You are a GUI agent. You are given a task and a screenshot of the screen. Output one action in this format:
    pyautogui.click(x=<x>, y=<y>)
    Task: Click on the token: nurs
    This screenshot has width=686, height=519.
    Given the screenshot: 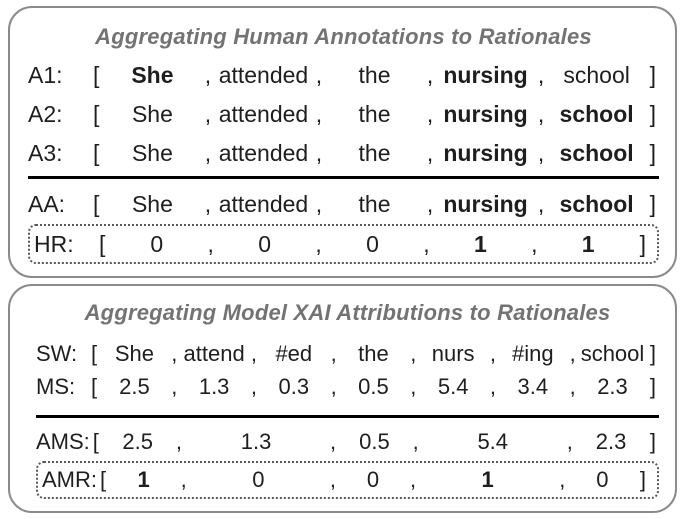 What is the action you would take?
    pyautogui.click(x=453, y=353)
    